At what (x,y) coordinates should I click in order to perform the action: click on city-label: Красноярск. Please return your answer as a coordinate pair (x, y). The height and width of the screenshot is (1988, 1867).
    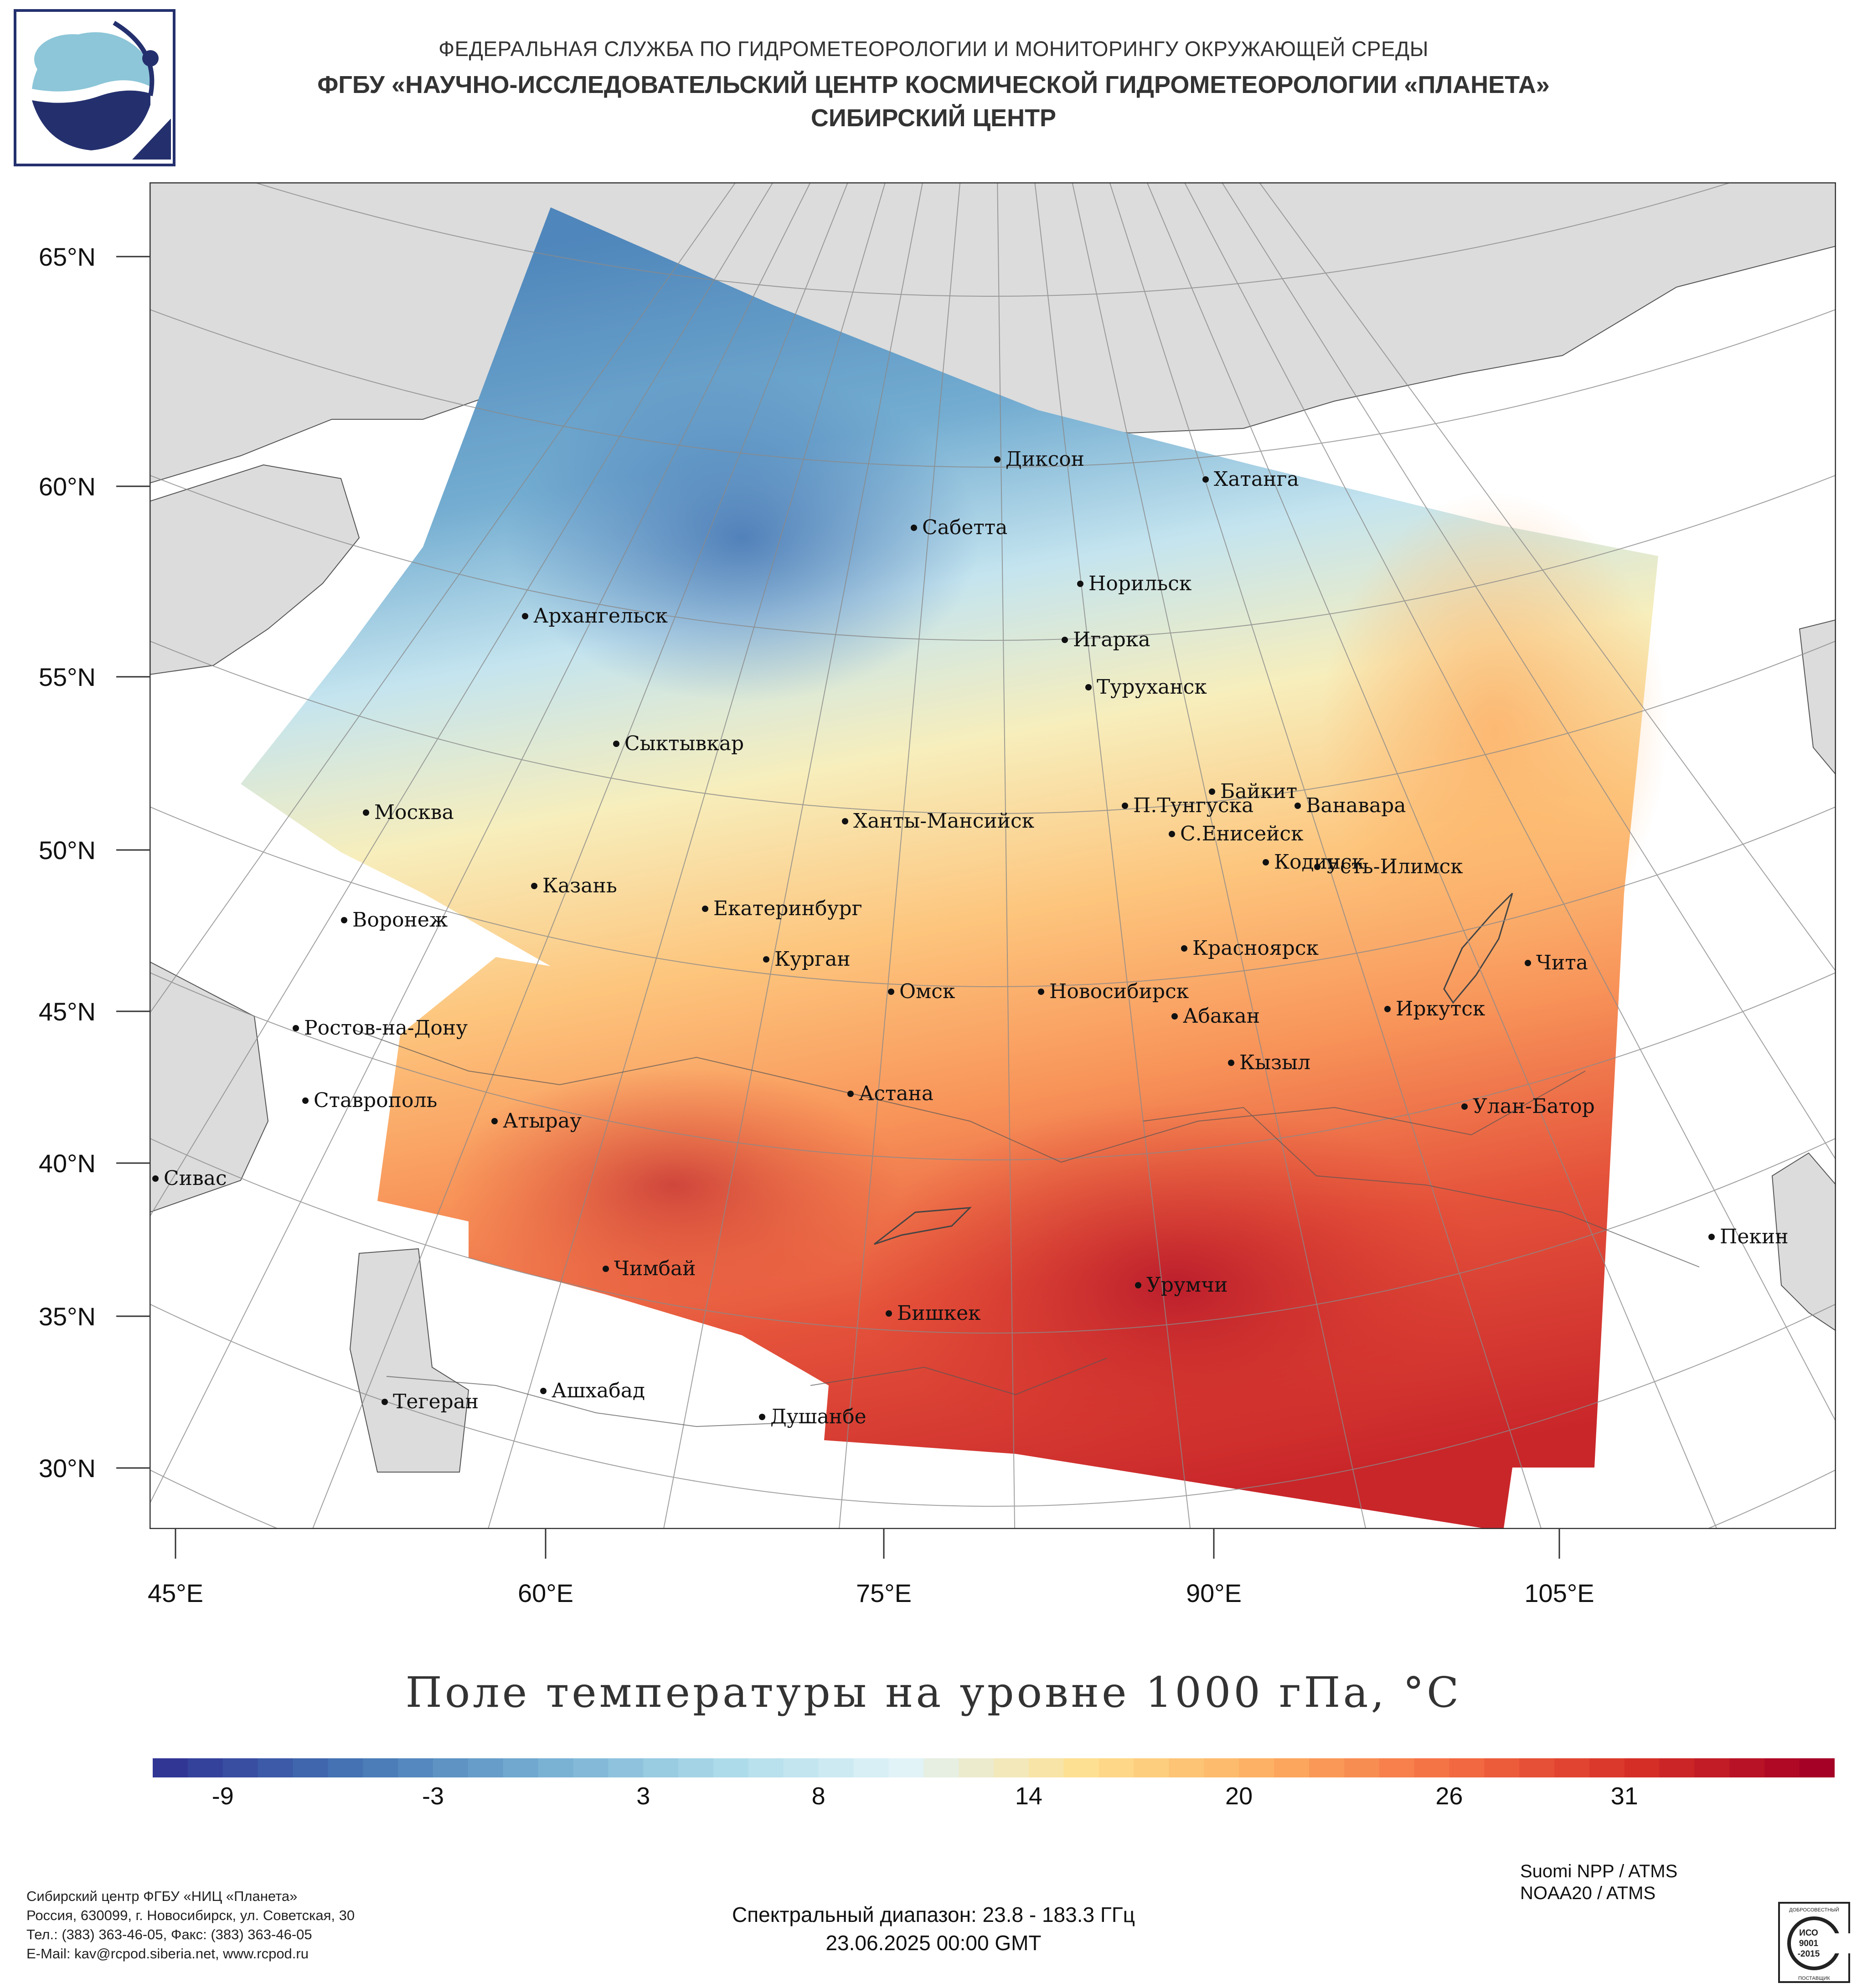
    Looking at the image, I should click on (1255, 949).